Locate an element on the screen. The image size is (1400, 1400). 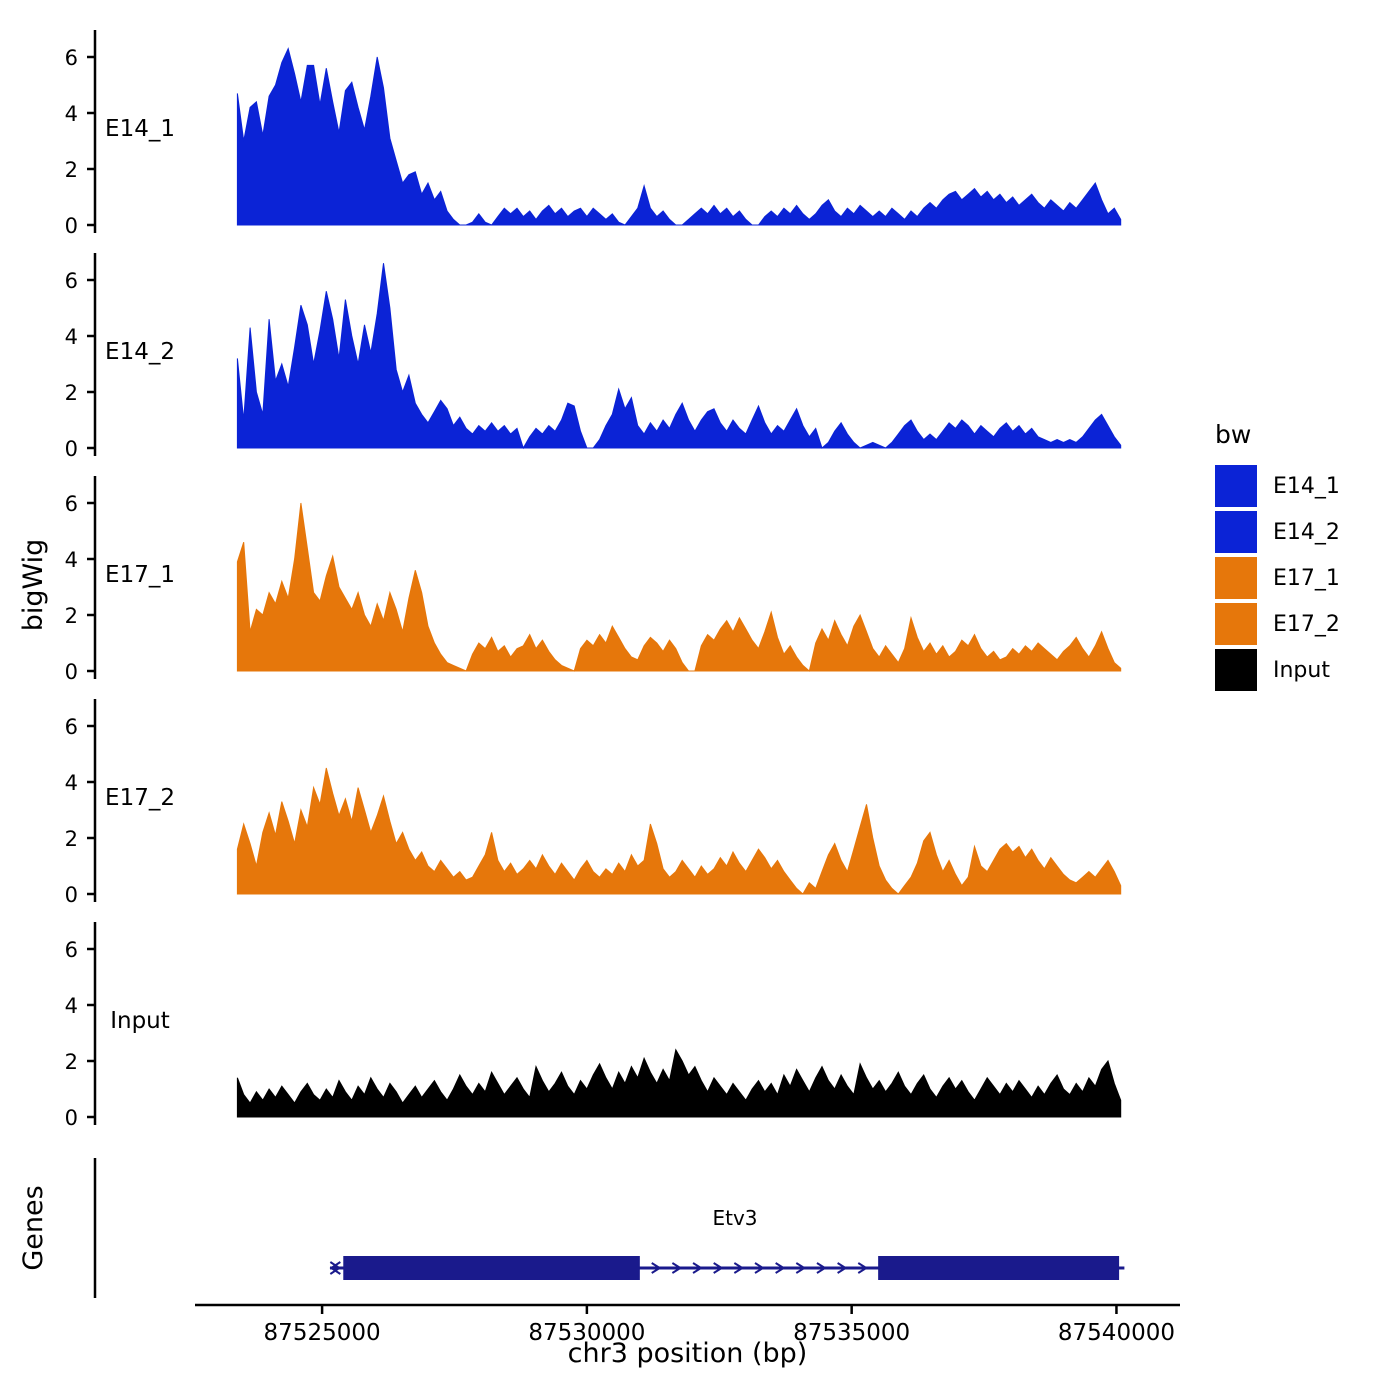
y-axis-title: bigWig is located at coordinates (33, 585).